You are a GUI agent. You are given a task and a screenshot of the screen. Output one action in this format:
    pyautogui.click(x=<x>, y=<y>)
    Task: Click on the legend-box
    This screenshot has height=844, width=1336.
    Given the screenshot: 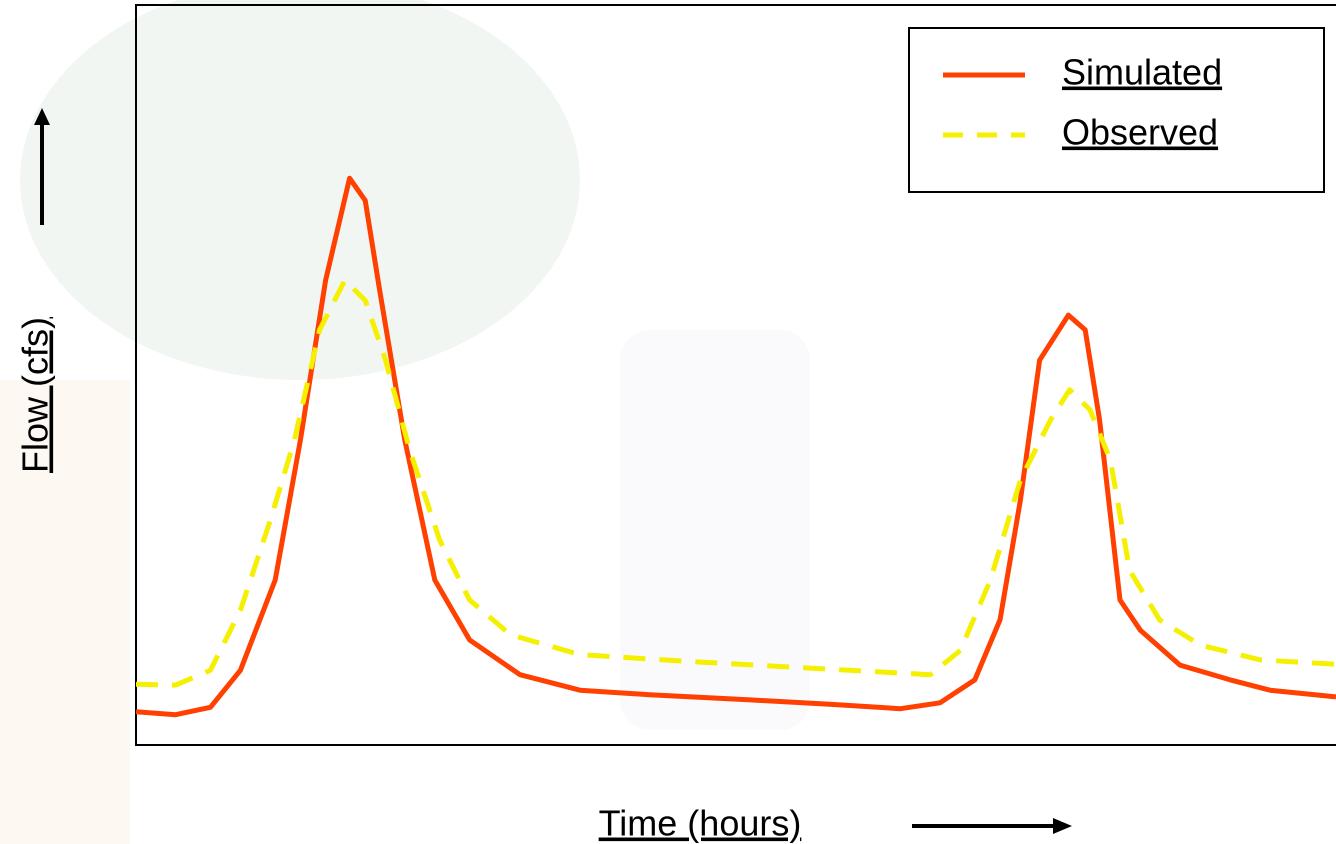 What is the action you would take?
    pyautogui.click(x=1116, y=110)
    